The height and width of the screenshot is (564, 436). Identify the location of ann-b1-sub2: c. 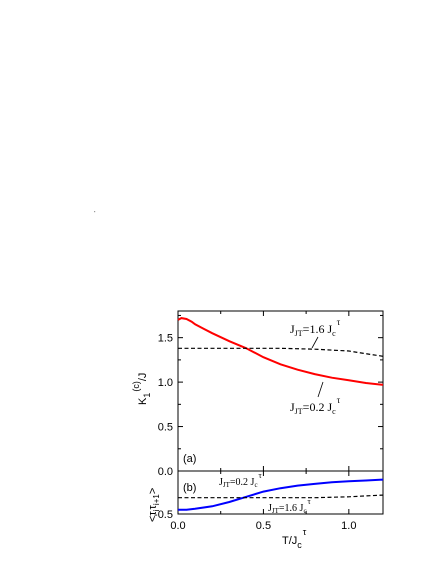
(255, 485).